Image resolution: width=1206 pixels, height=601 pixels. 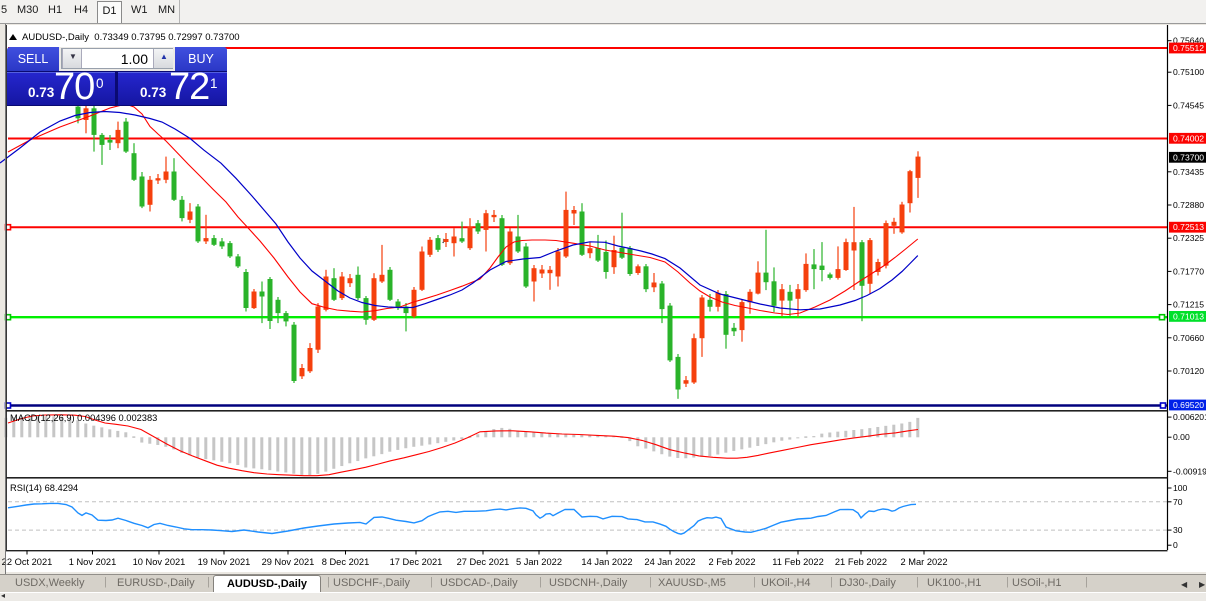 What do you see at coordinates (346, 562) in the screenshot?
I see `svg-text: 8 Dec 2021` at bounding box center [346, 562].